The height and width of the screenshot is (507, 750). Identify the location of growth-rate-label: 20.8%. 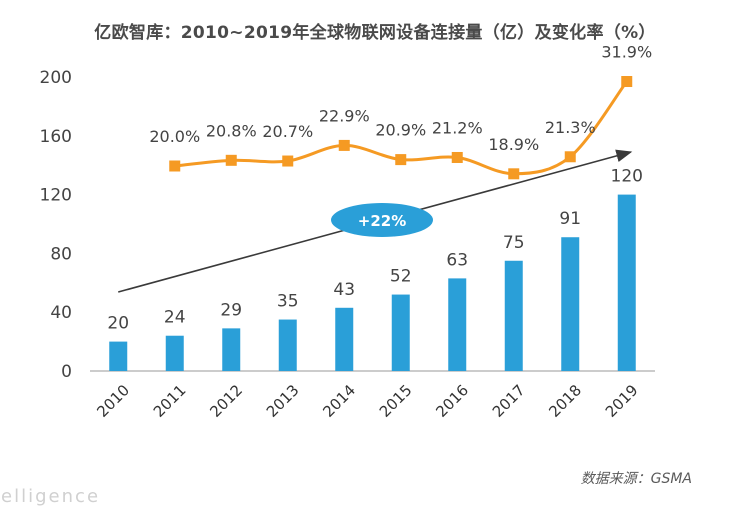
(231, 130).